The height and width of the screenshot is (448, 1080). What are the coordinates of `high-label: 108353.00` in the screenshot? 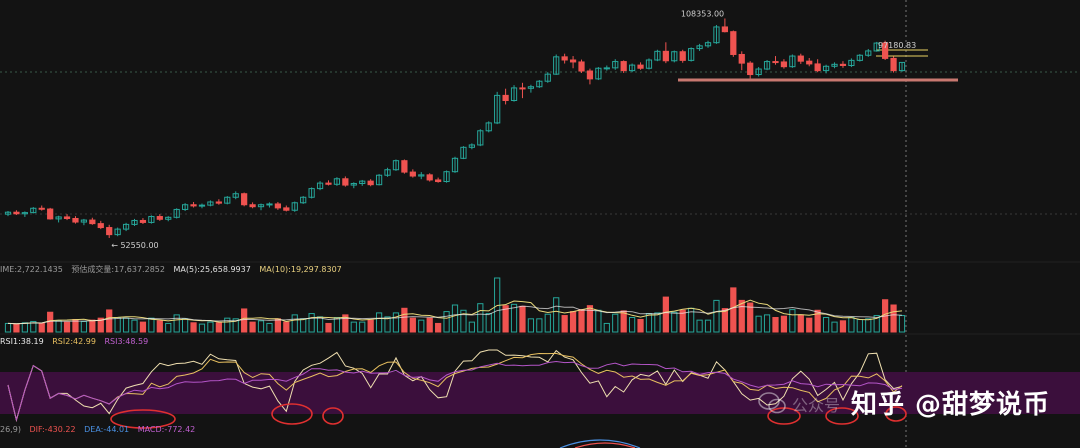 It's located at (702, 13).